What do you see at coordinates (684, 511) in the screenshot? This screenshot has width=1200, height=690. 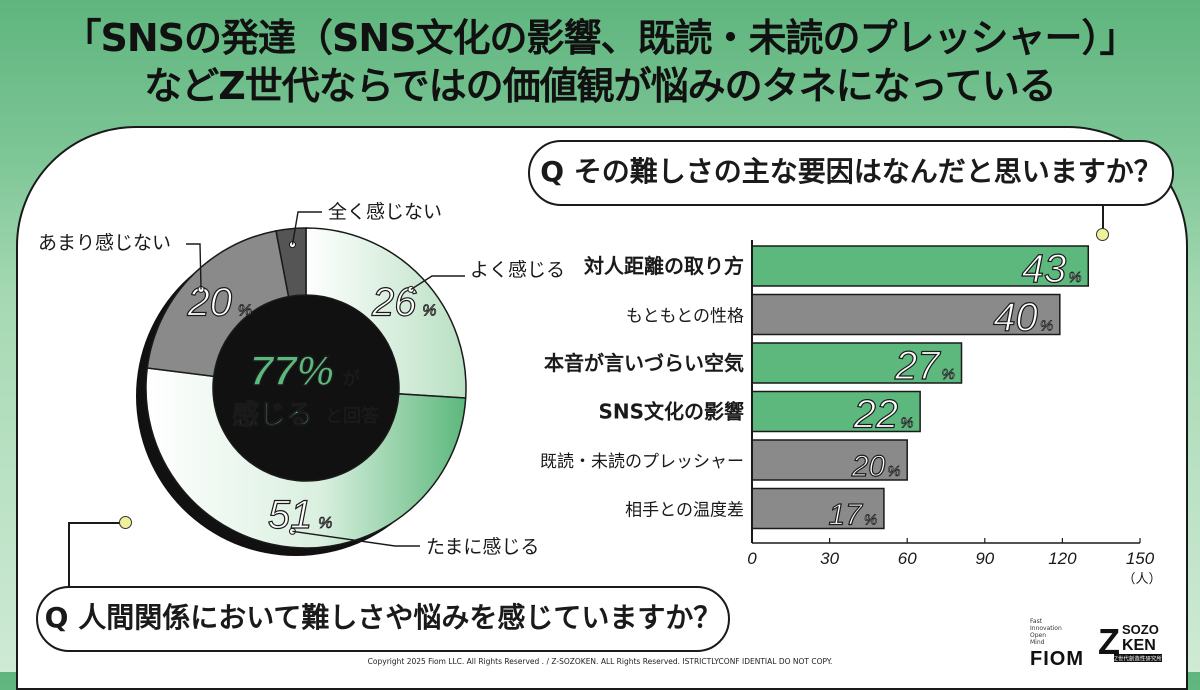 I see `bar-category-label: 相手との温度差` at bounding box center [684, 511].